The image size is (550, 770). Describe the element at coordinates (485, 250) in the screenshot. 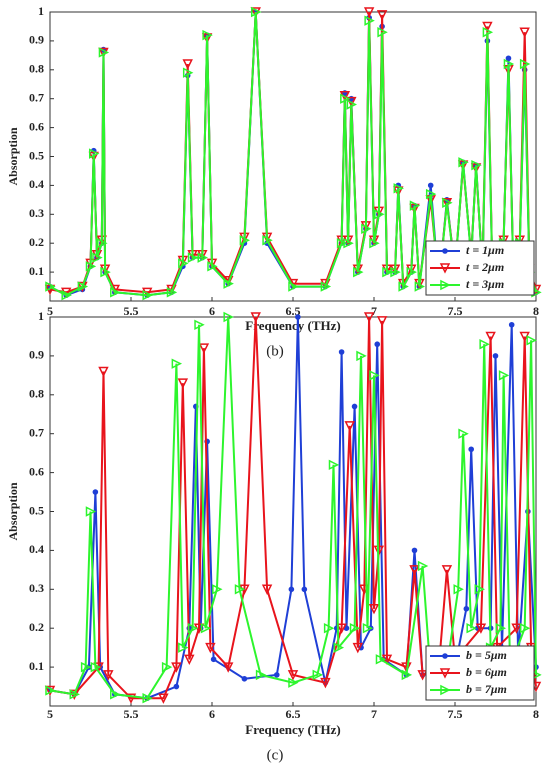

I see `legend-label: t = 1μm` at that location.